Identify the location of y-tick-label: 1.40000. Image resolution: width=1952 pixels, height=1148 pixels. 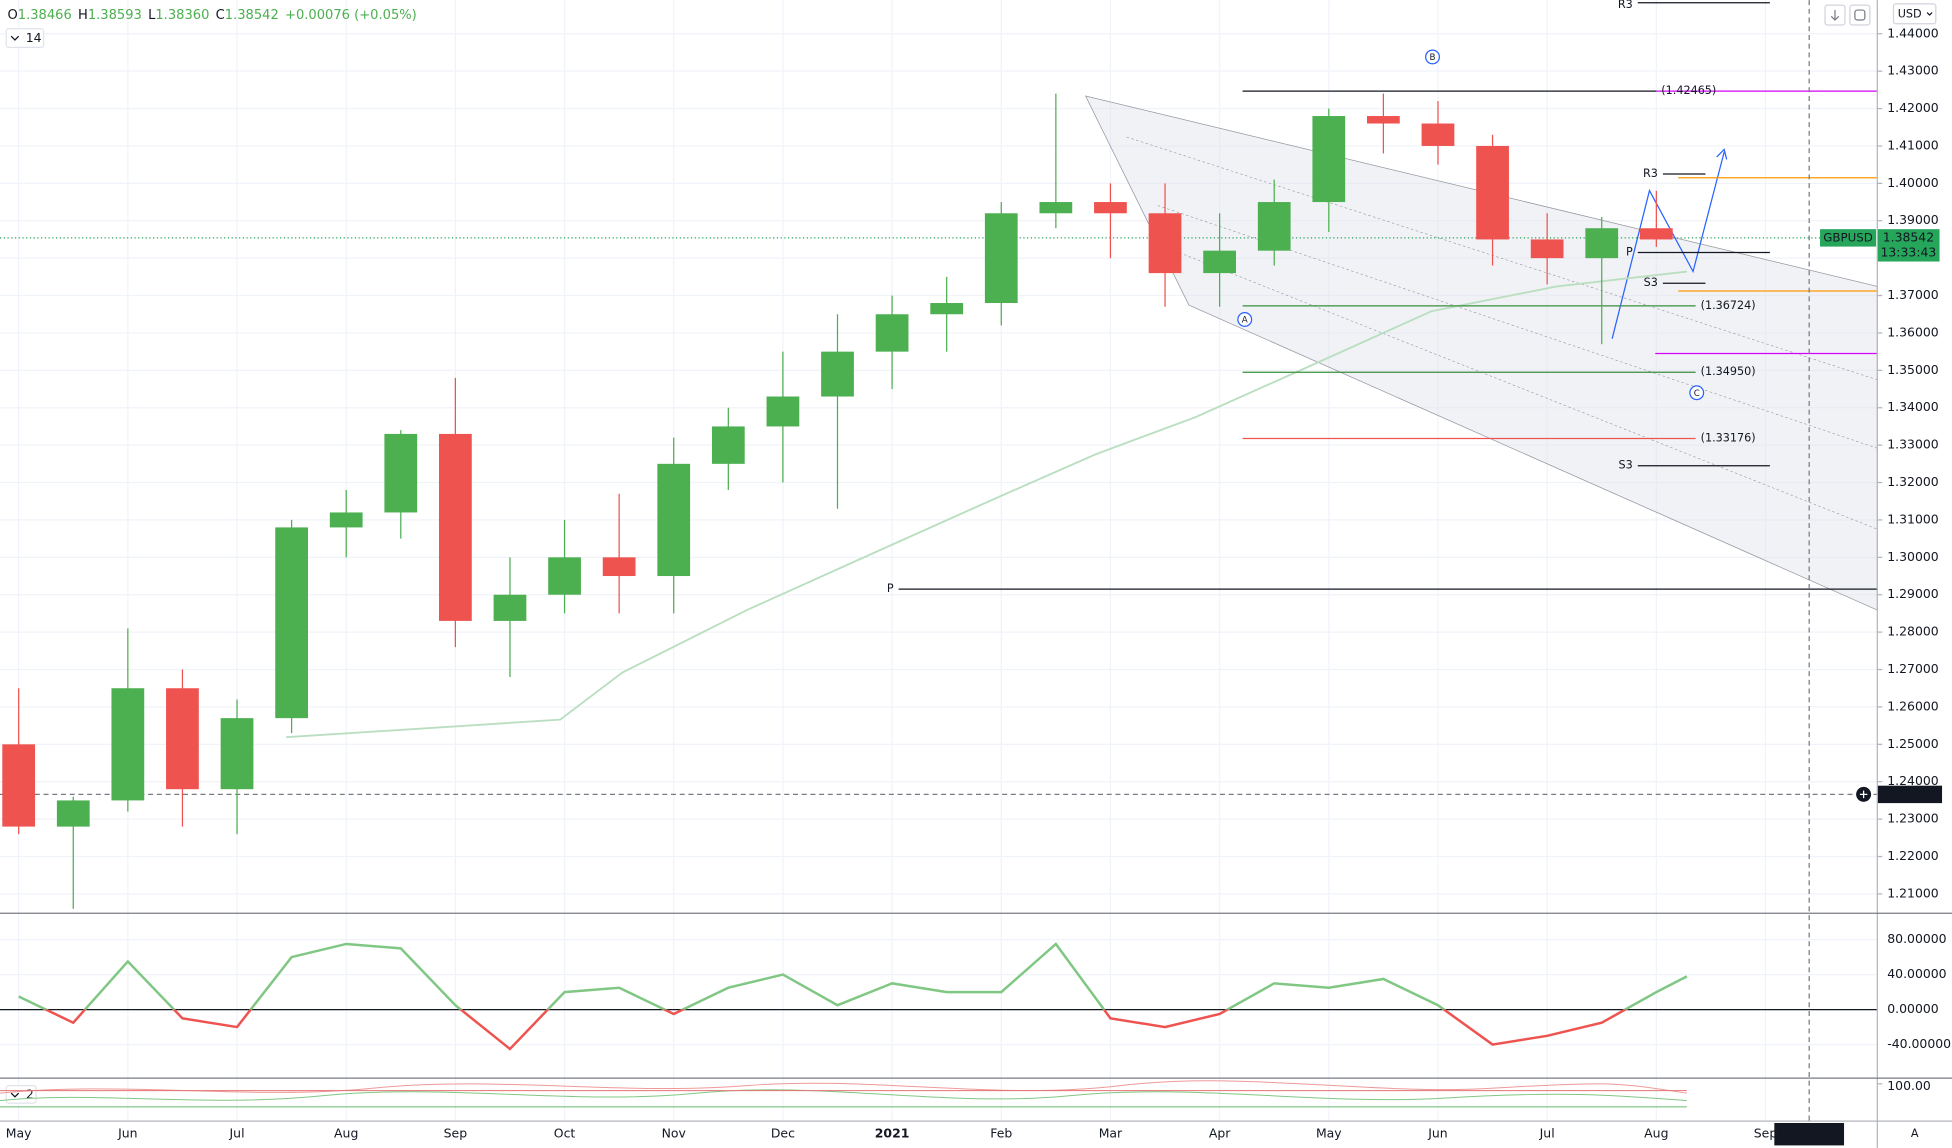
(1913, 182).